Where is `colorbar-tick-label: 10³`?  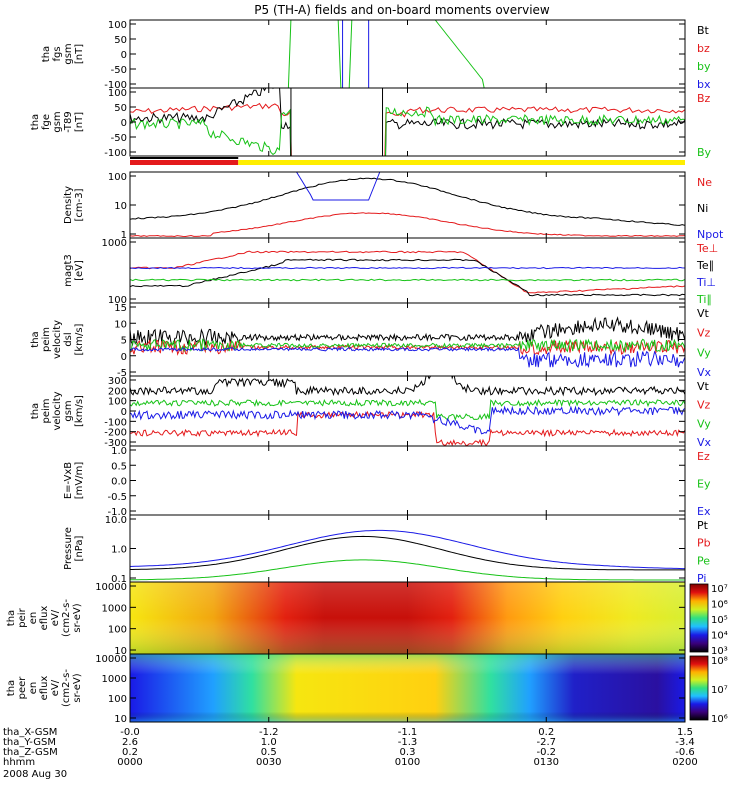 colorbar-tick-label: 10³ is located at coordinates (719, 651).